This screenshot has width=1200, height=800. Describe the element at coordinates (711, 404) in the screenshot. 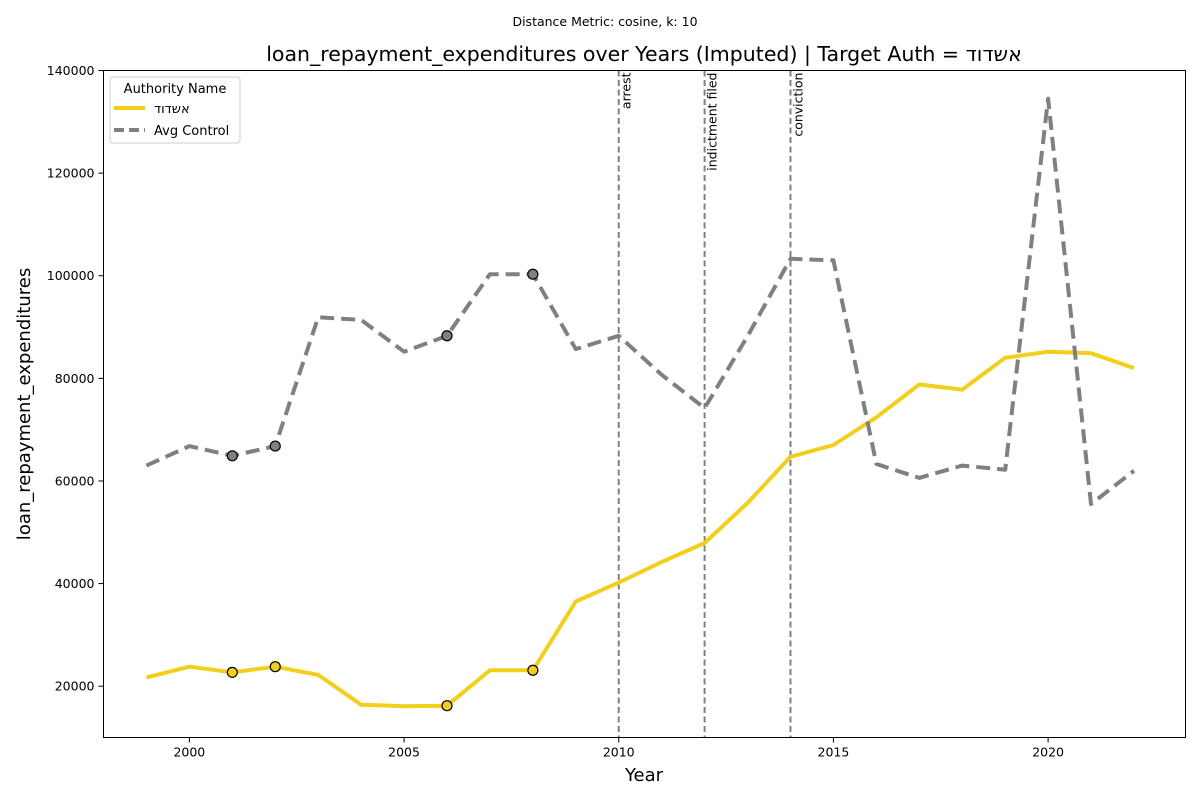

I see `event-markers: arrest indictment filed conviction` at that location.